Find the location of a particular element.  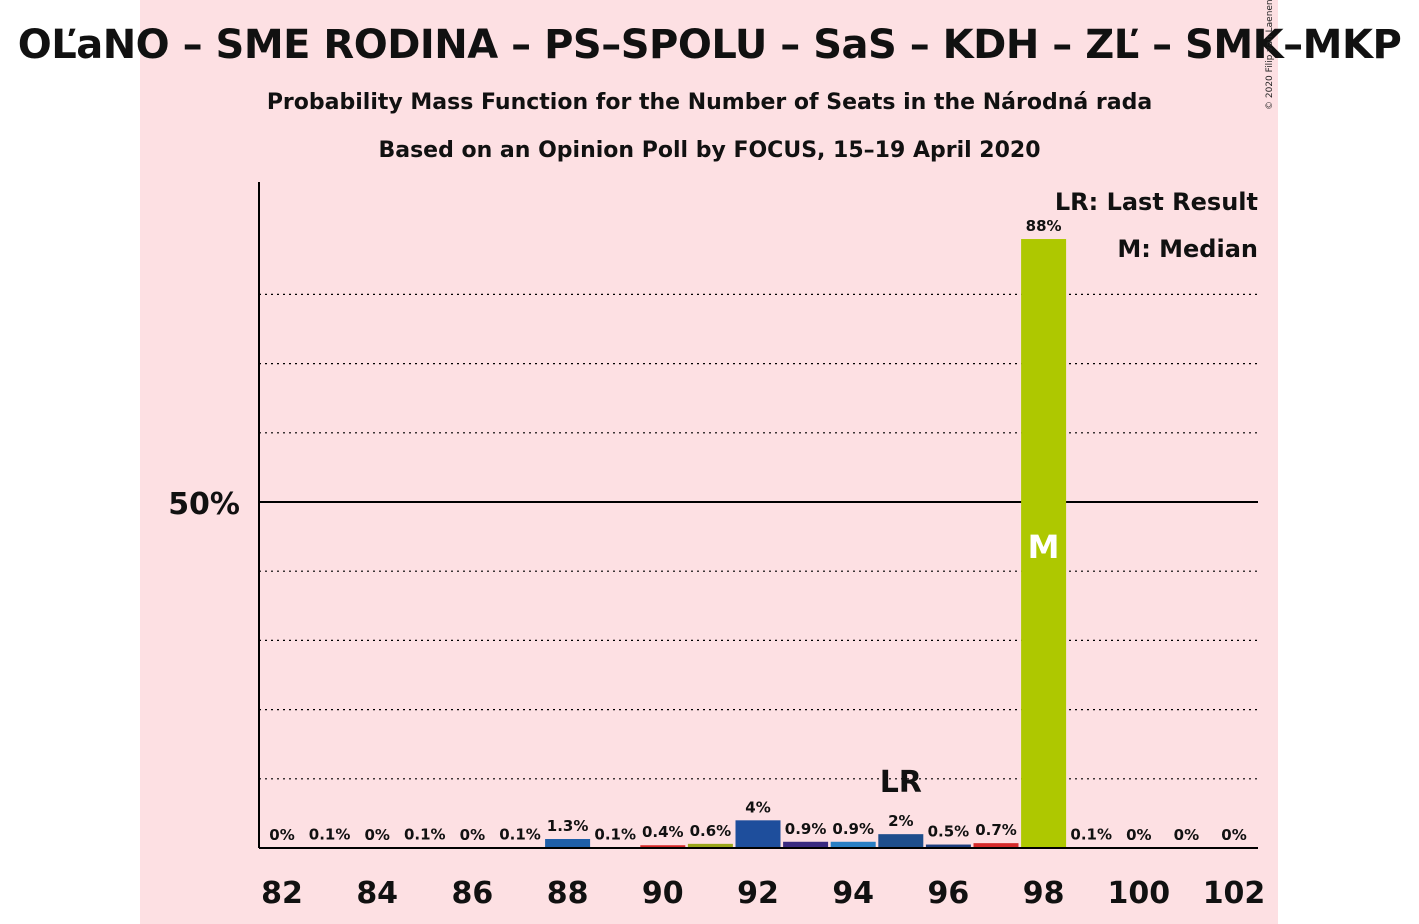

x-tick-label-100: 100 is located at coordinates (1138, 893).